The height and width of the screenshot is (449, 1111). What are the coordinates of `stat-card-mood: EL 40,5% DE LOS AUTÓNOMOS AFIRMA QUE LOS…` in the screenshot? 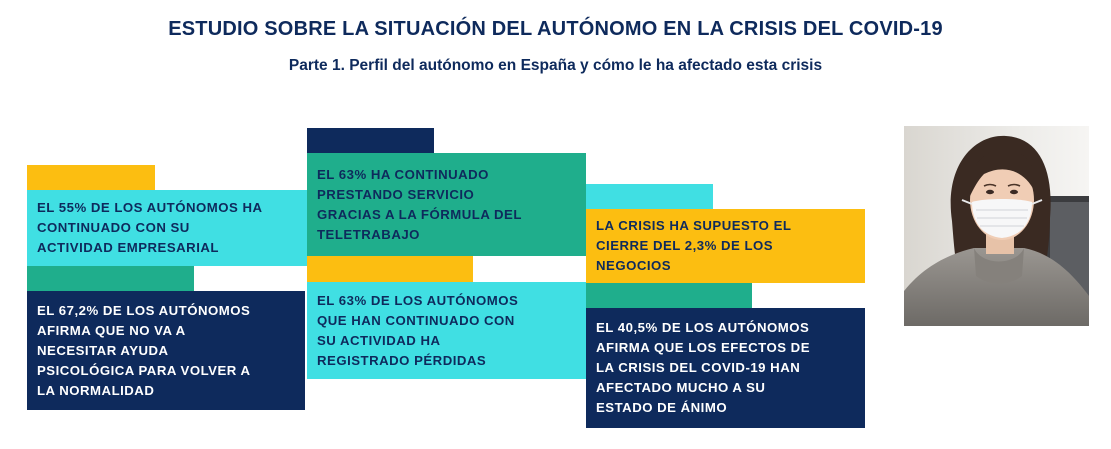 It's located at (725, 368).